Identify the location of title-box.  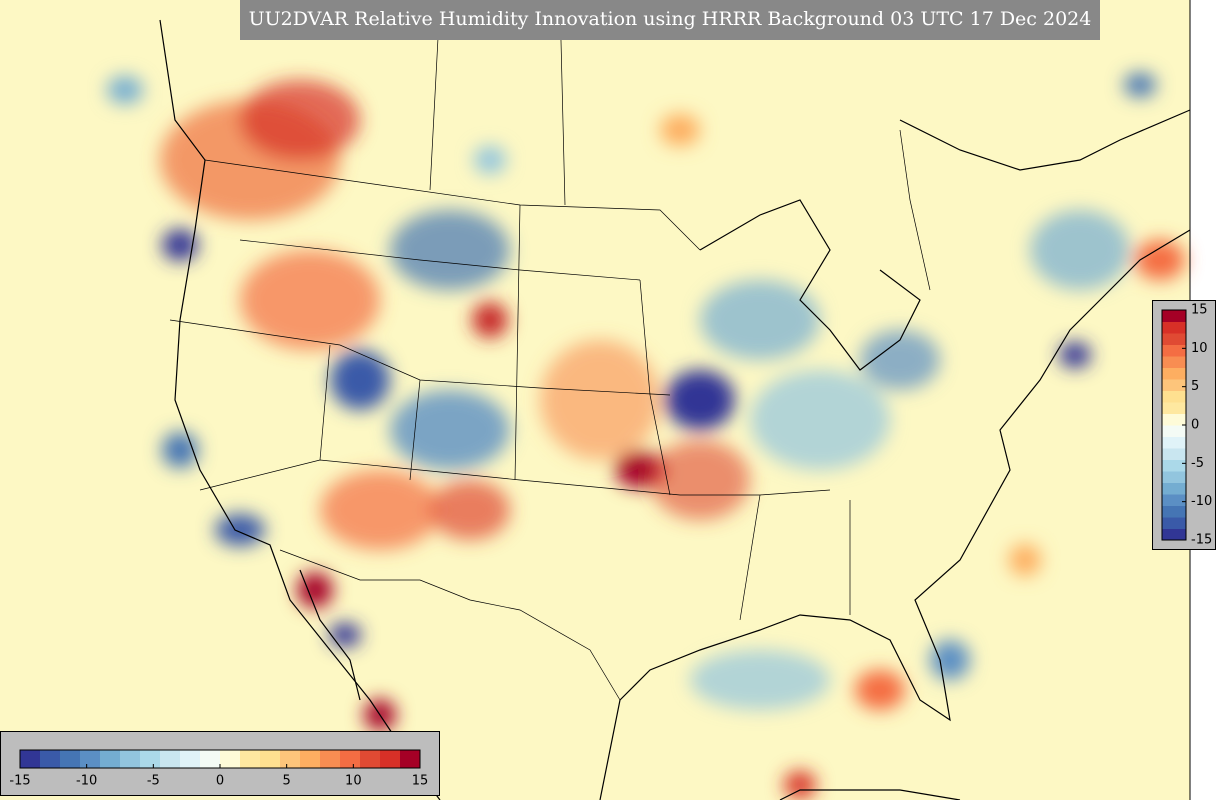
(670, 20).